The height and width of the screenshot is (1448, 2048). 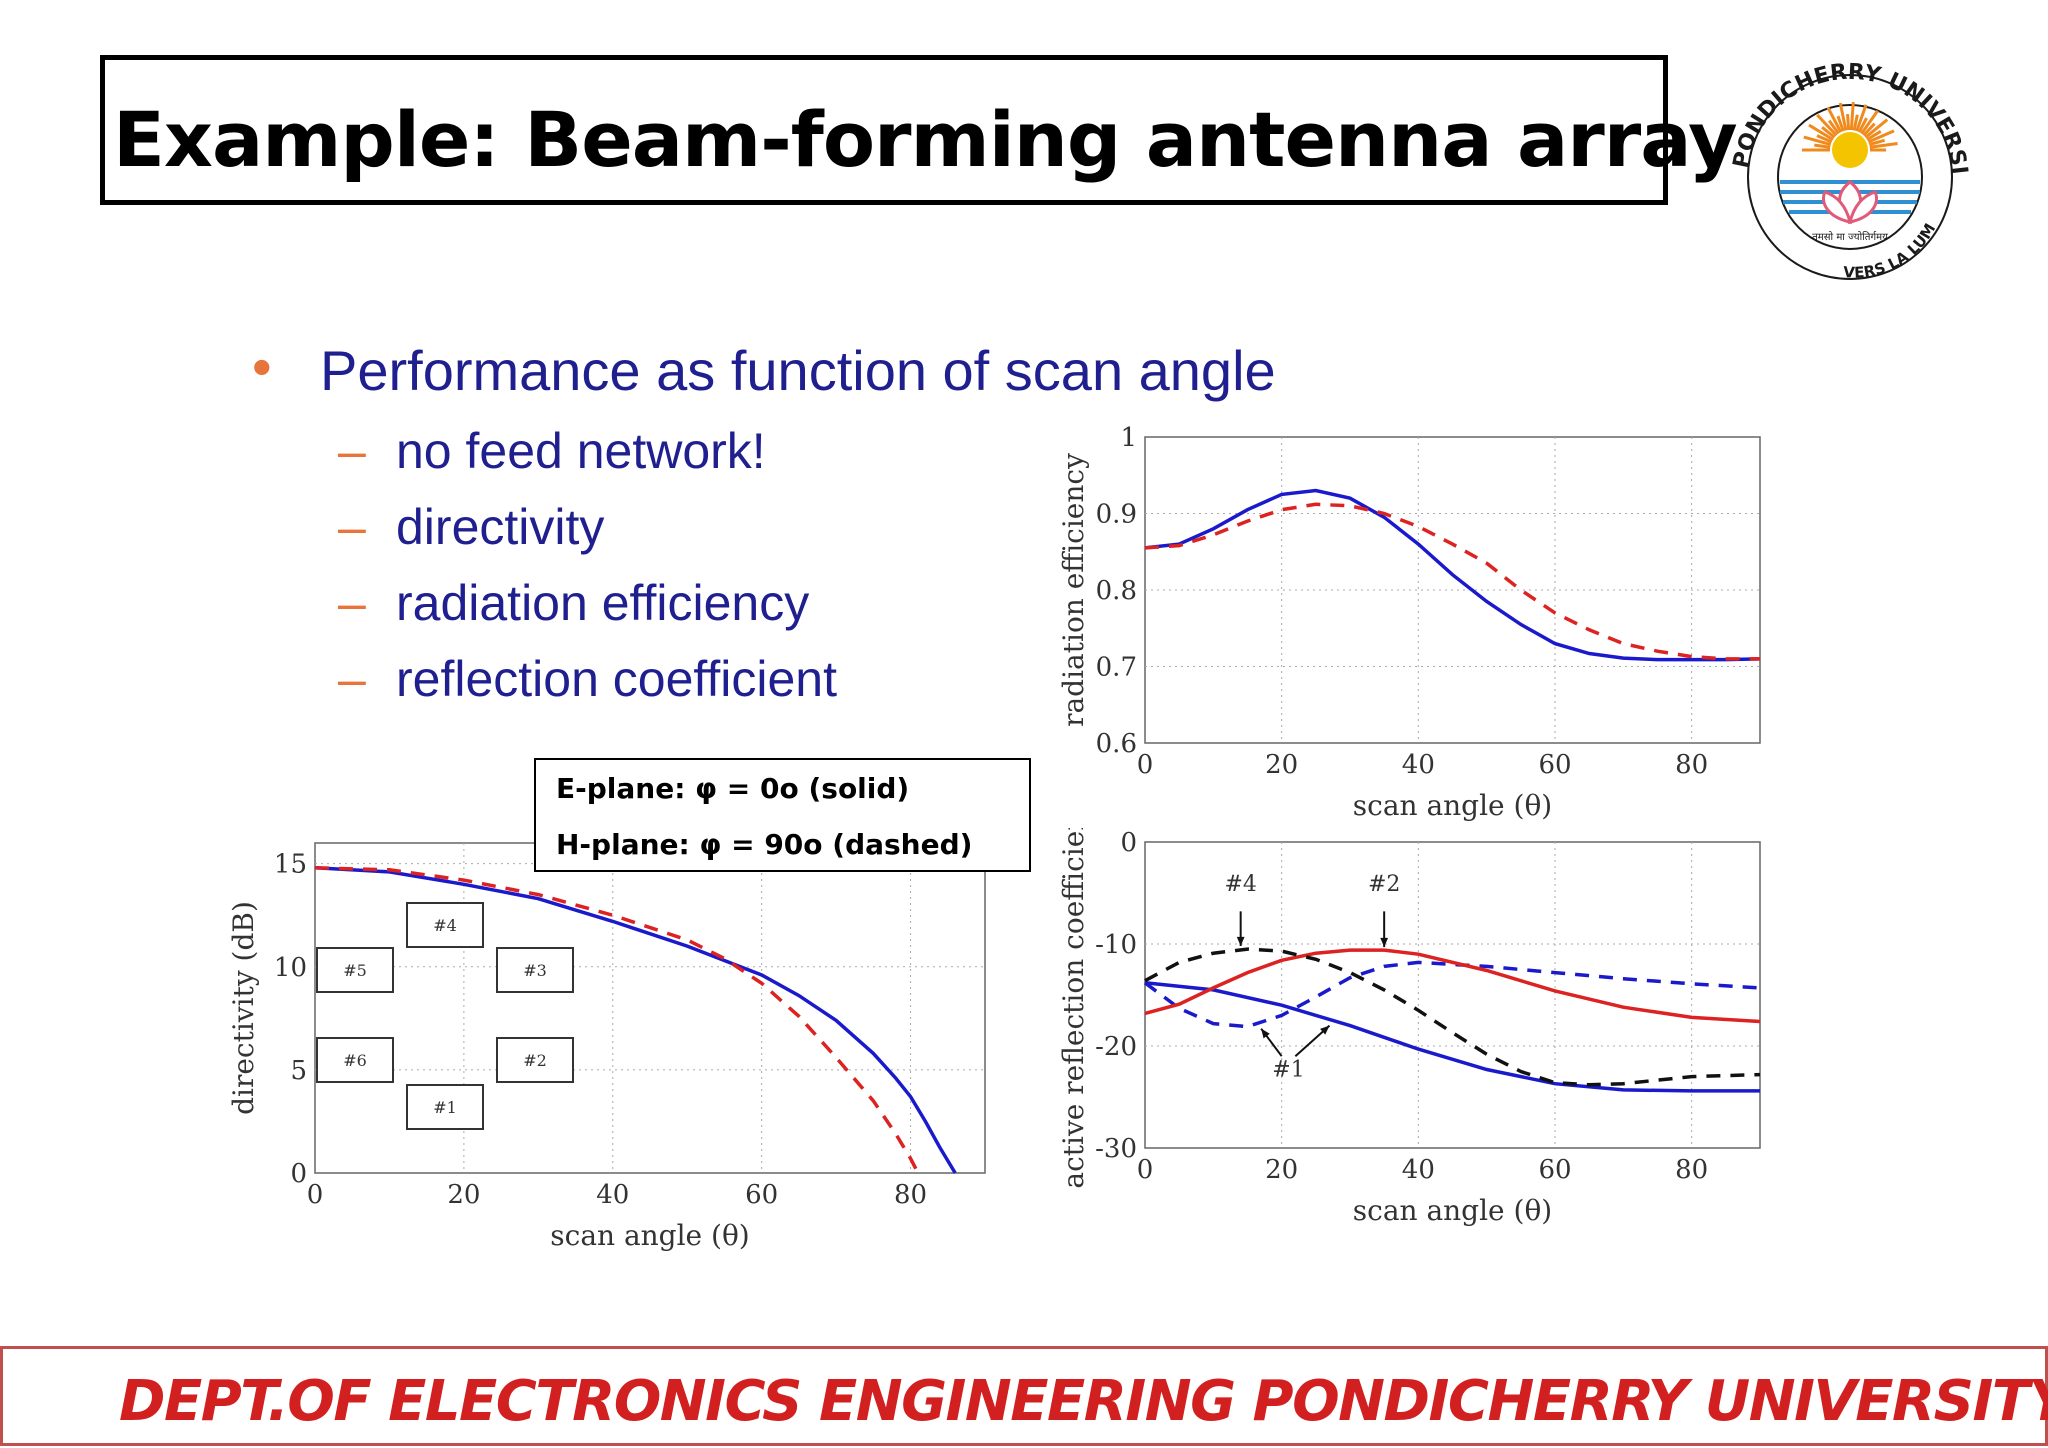 I want to click on array-element-label: #5, so click(x=355, y=970).